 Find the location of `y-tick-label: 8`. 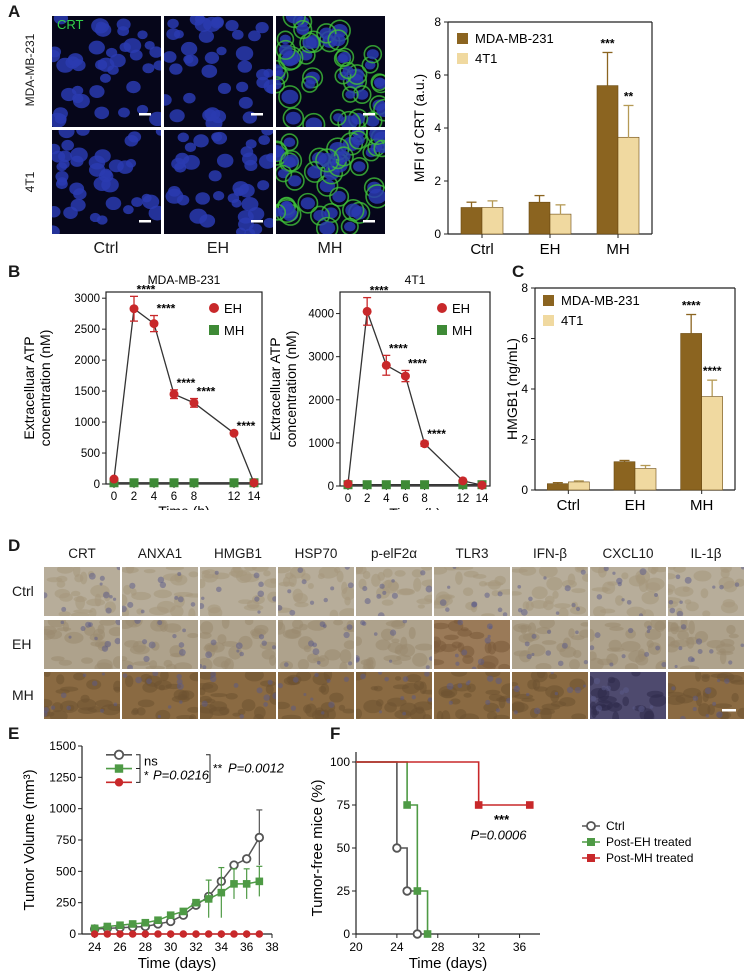

y-tick-label: 8 is located at coordinates (524, 288).